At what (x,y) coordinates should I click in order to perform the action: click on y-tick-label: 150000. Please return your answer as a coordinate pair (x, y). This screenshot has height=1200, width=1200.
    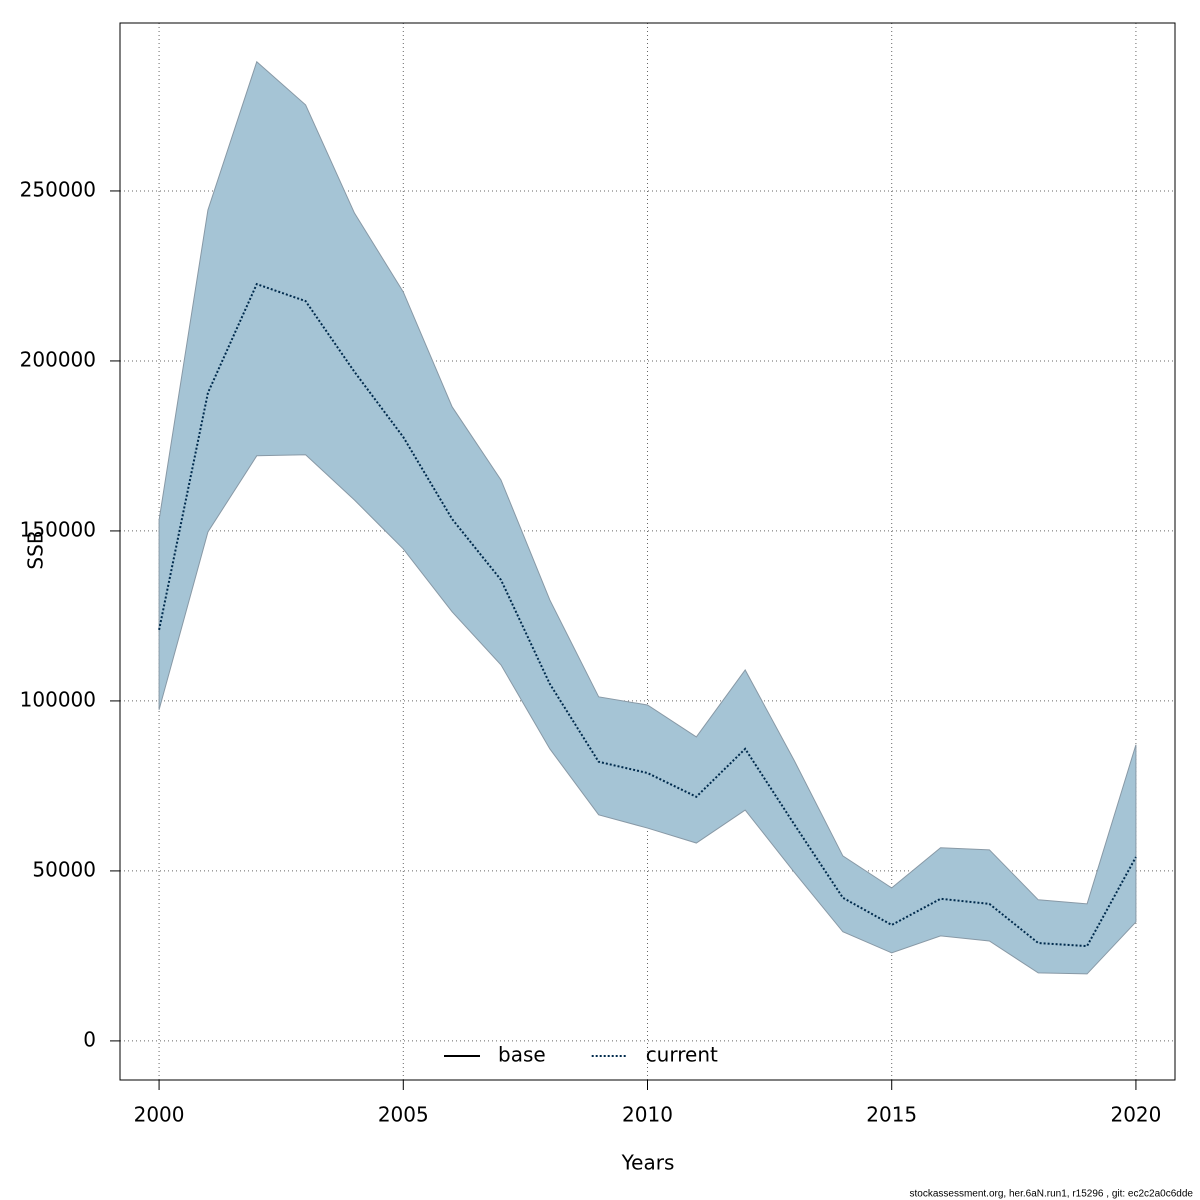
    Looking at the image, I should click on (58, 529).